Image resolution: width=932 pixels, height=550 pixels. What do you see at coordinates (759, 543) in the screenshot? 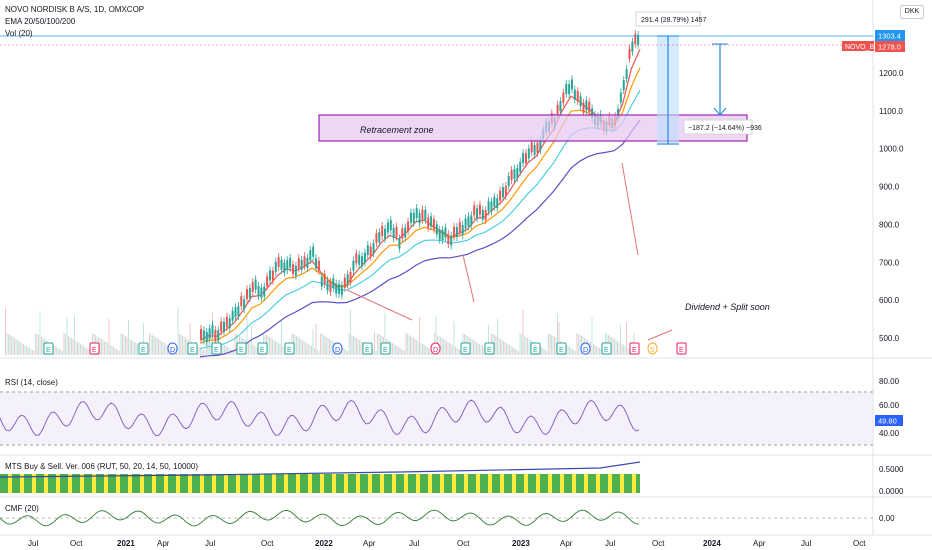
I see `x-tick-label: Apr` at bounding box center [759, 543].